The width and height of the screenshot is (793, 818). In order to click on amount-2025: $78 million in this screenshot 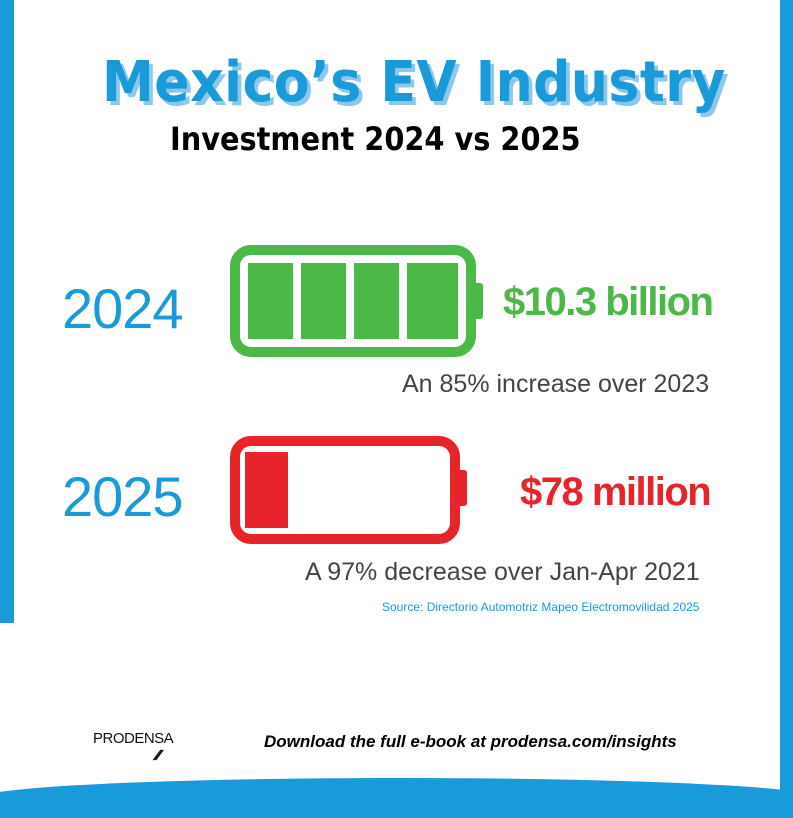, I will do `click(616, 492)`.